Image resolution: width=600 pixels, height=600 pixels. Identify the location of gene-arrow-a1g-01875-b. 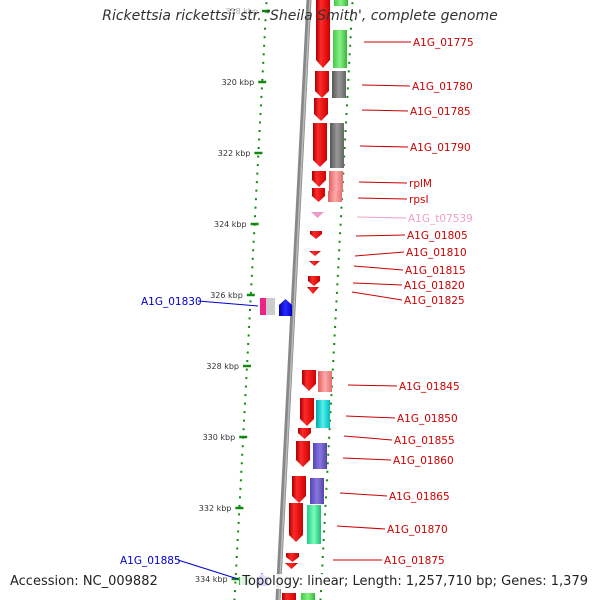
(291, 566).